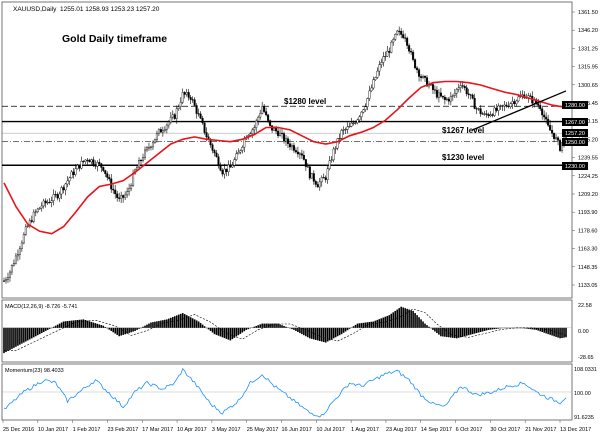  I want to click on momentum-tick-label: 91.6235, so click(584, 418).